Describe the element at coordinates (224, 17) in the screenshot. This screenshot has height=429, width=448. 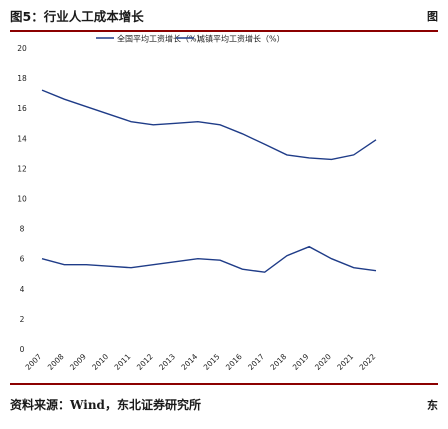
I see `figure-header: 图5：行业人工成本增长 图` at that location.